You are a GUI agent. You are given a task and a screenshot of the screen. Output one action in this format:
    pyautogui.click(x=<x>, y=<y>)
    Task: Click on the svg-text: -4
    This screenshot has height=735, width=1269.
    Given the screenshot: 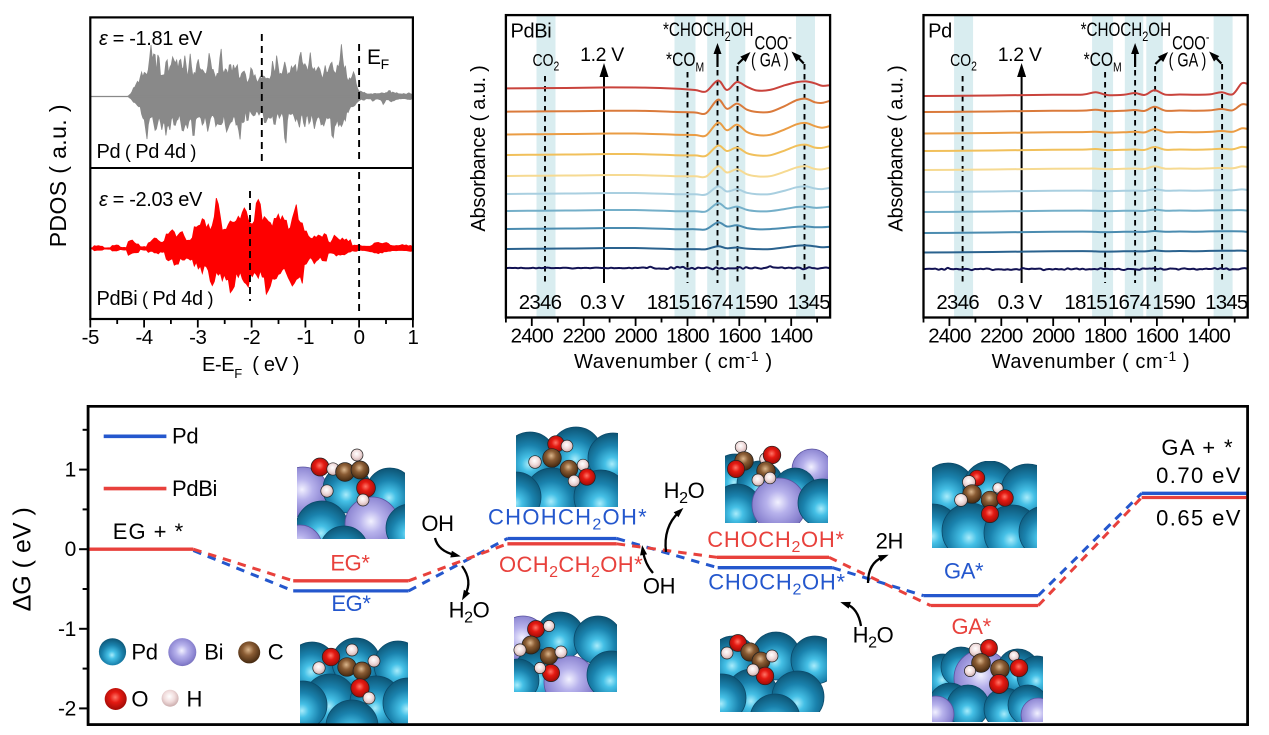 What is the action you would take?
    pyautogui.click(x=143, y=337)
    